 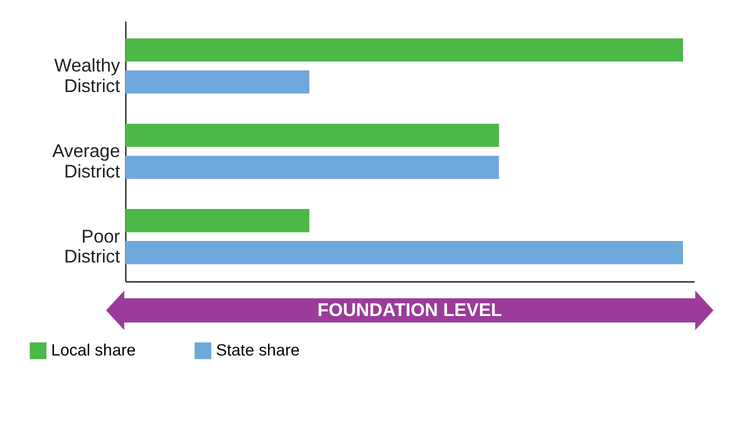 What do you see at coordinates (409, 309) in the screenshot?
I see `text: FOUNDATION LEVEL` at bounding box center [409, 309].